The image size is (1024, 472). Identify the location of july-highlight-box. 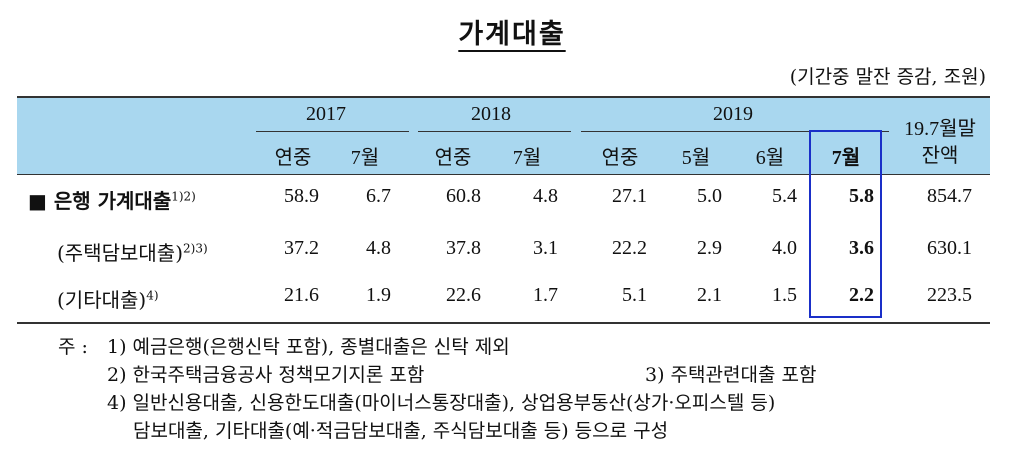
(845, 224).